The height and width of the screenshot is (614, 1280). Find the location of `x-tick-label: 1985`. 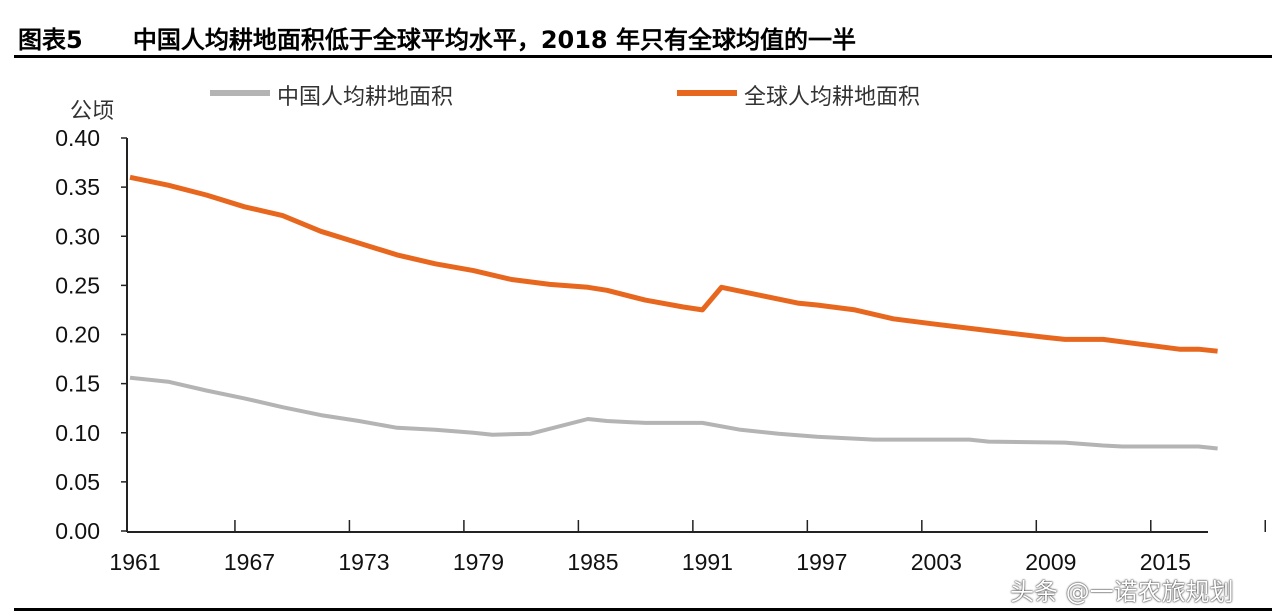

x-tick-label: 1985 is located at coordinates (592, 562).